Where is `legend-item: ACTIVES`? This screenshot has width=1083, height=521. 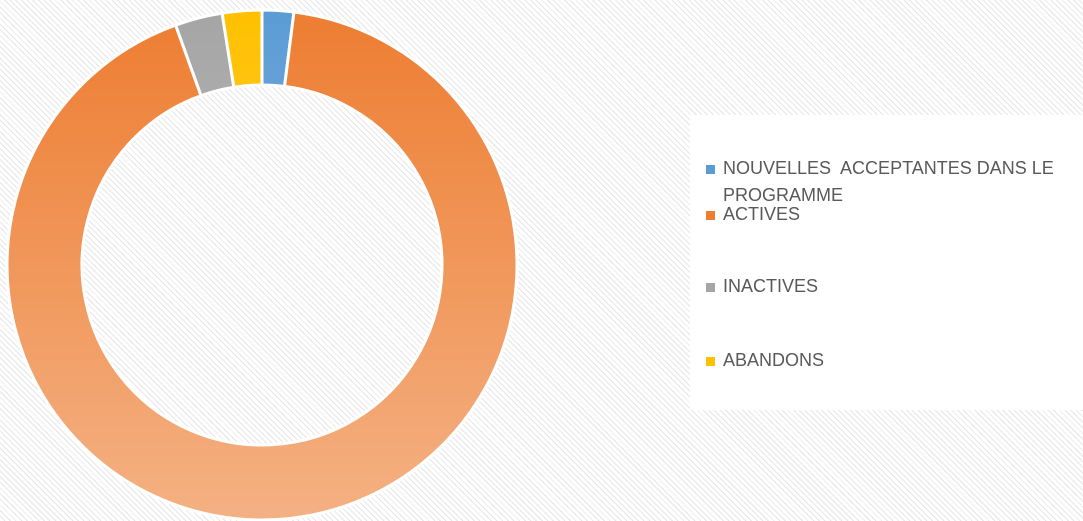 legend-item: ACTIVES is located at coordinates (891, 214).